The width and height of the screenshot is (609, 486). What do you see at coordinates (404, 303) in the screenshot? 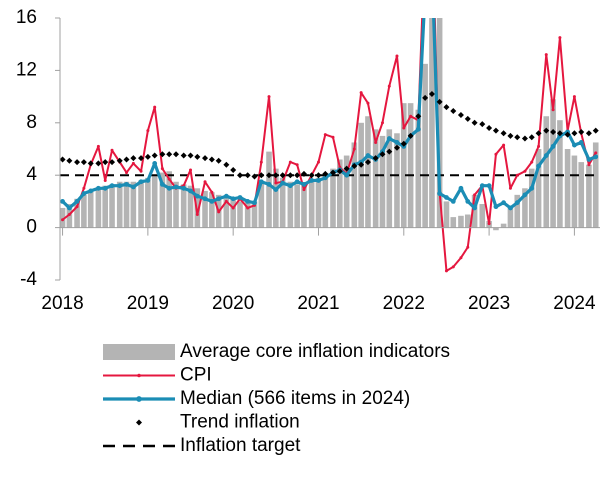
I see `x-tick-label: 2022` at bounding box center [404, 303].